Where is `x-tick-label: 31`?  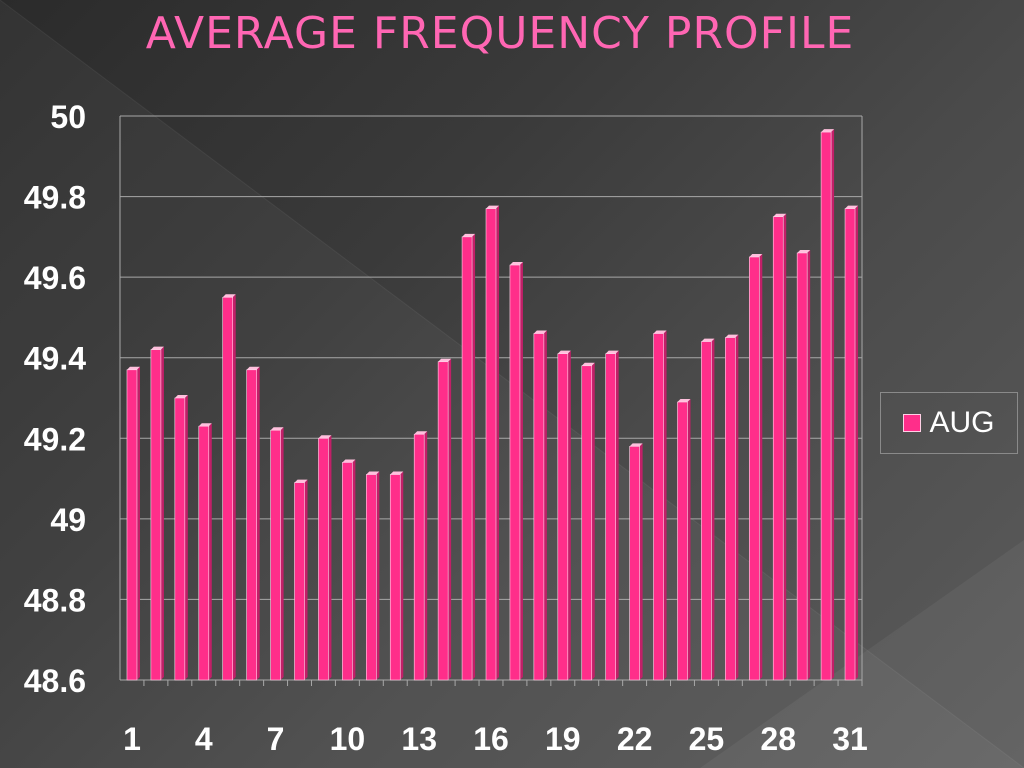
x-tick-label: 31 is located at coordinates (850, 739).